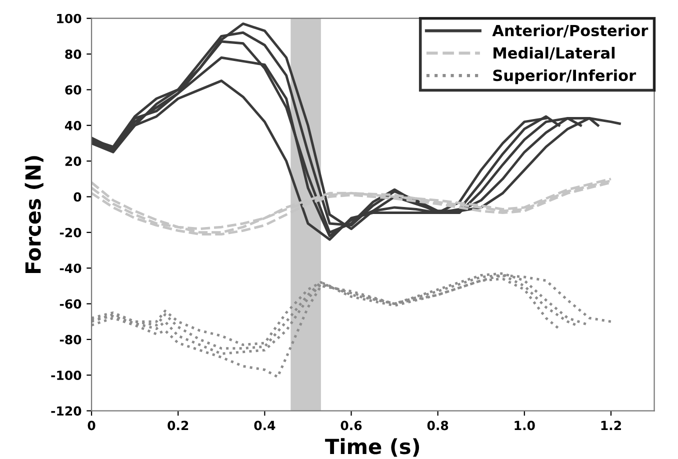  Describe the element at coordinates (78, 197) in the screenshot. I see `y-tick-label: 0` at that location.